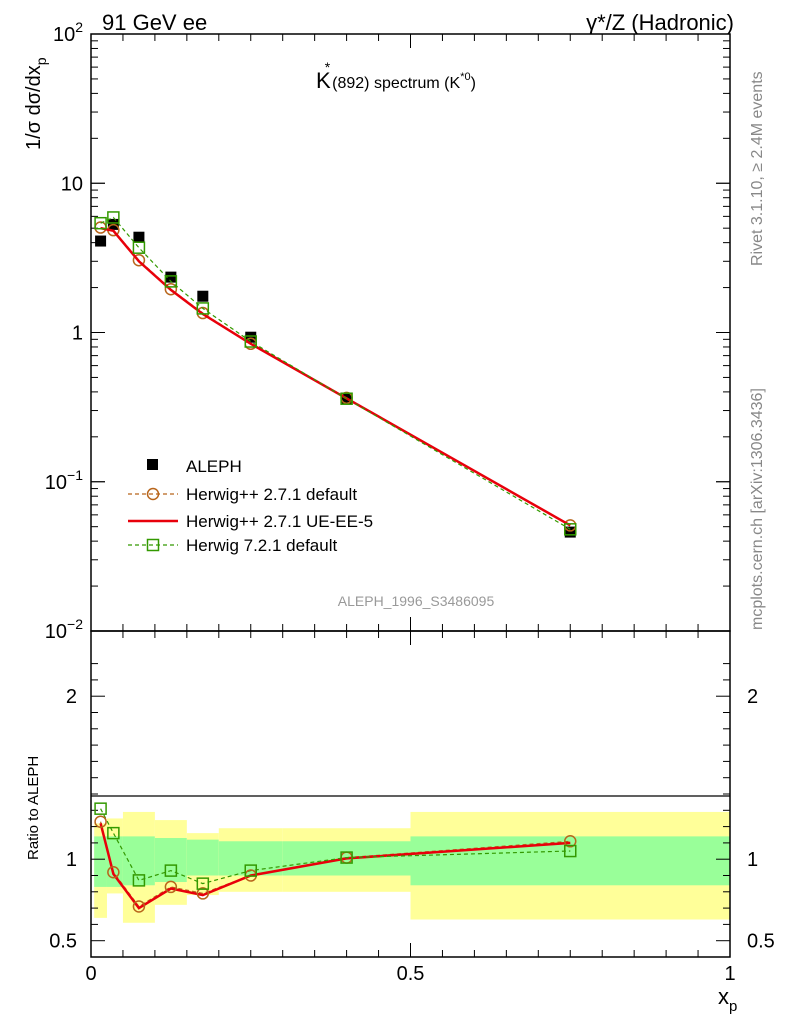 This screenshot has width=786, height=1024. Describe the element at coordinates (473, 83) in the screenshot. I see `plot-title-close: )` at that location.